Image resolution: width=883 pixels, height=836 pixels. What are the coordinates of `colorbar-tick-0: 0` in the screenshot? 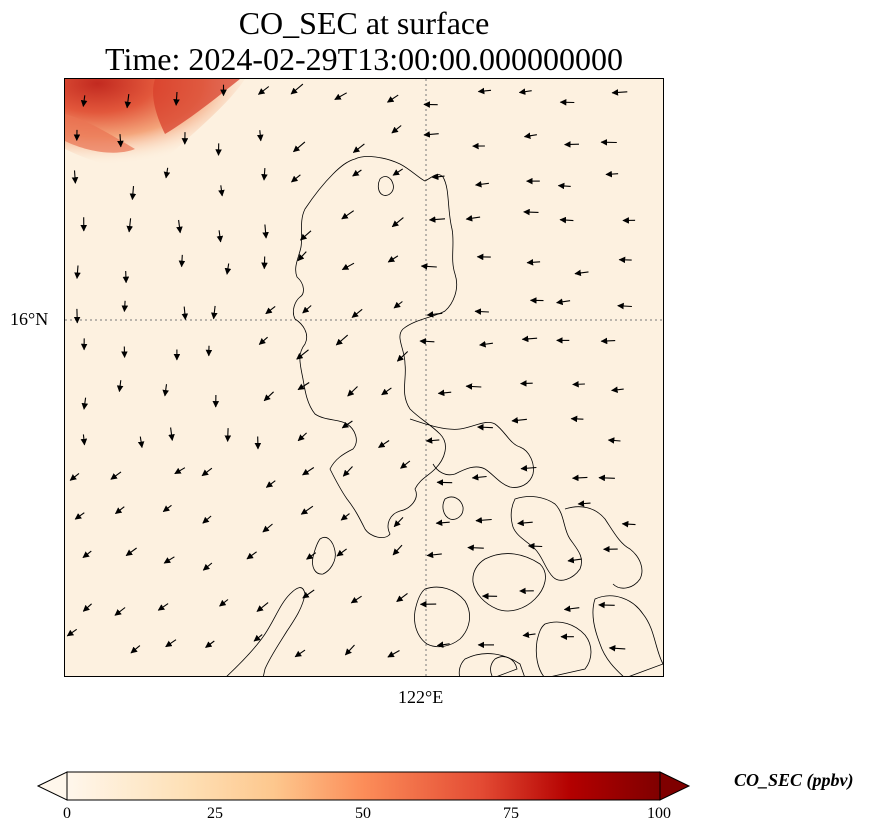 It's located at (67, 813).